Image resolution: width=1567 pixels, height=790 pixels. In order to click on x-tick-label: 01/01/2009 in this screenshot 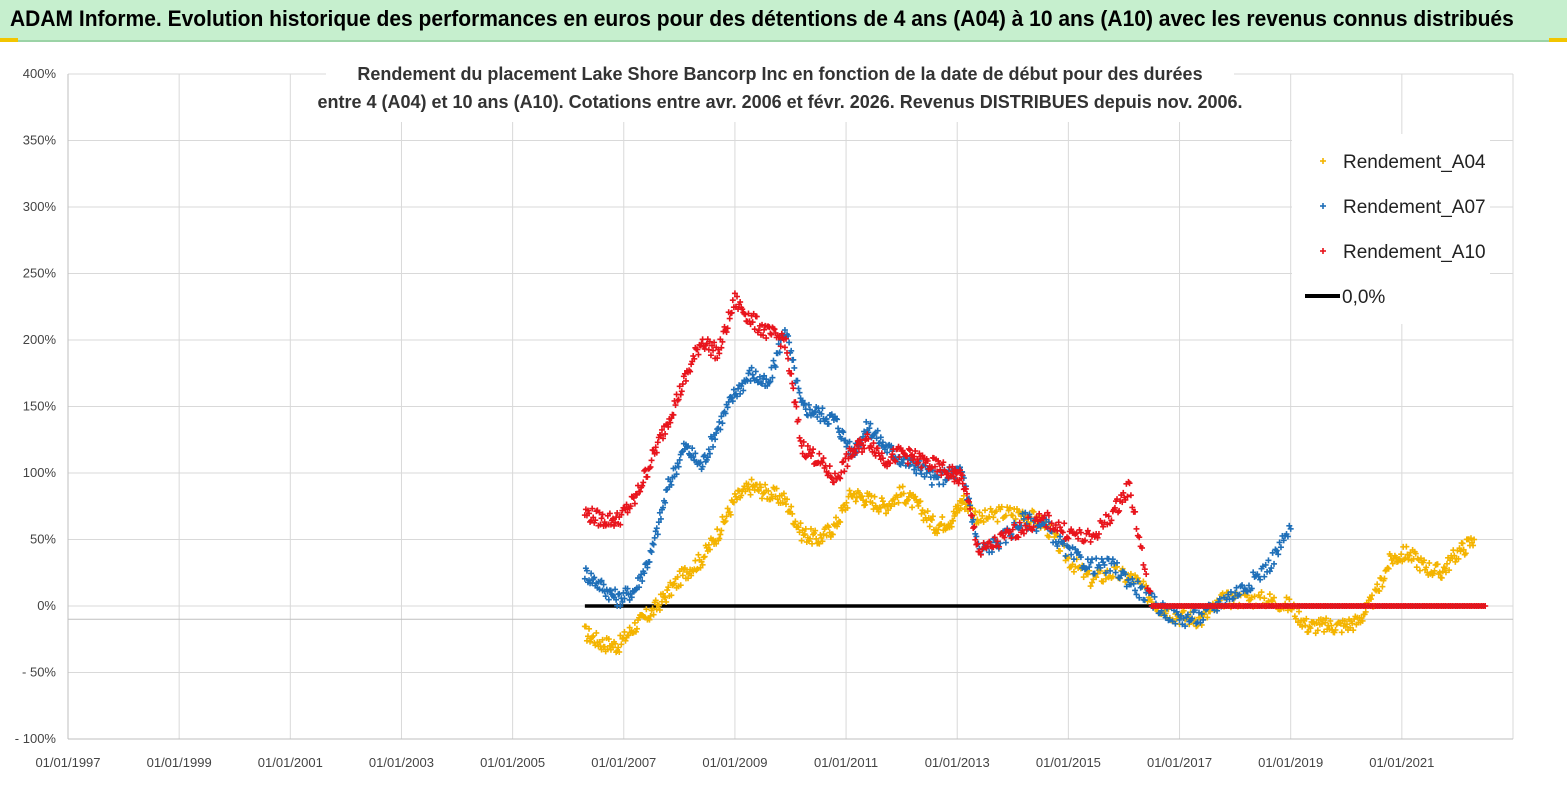, I will do `click(734, 762)`.